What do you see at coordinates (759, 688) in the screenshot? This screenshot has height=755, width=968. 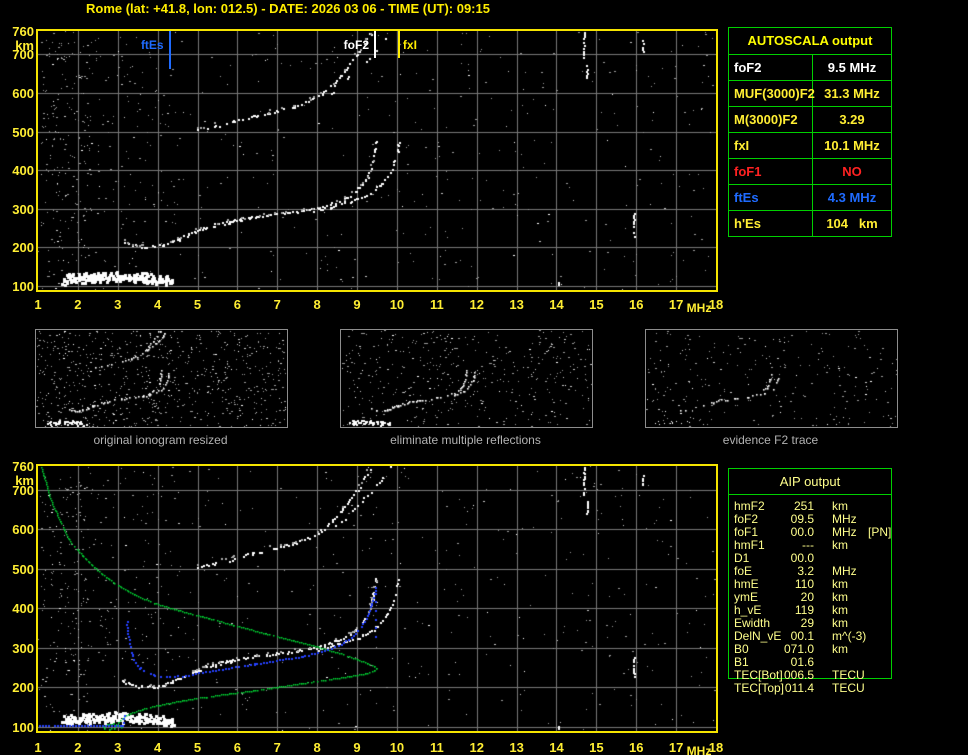 I see `aip-name: TEC[Top]` at bounding box center [759, 688].